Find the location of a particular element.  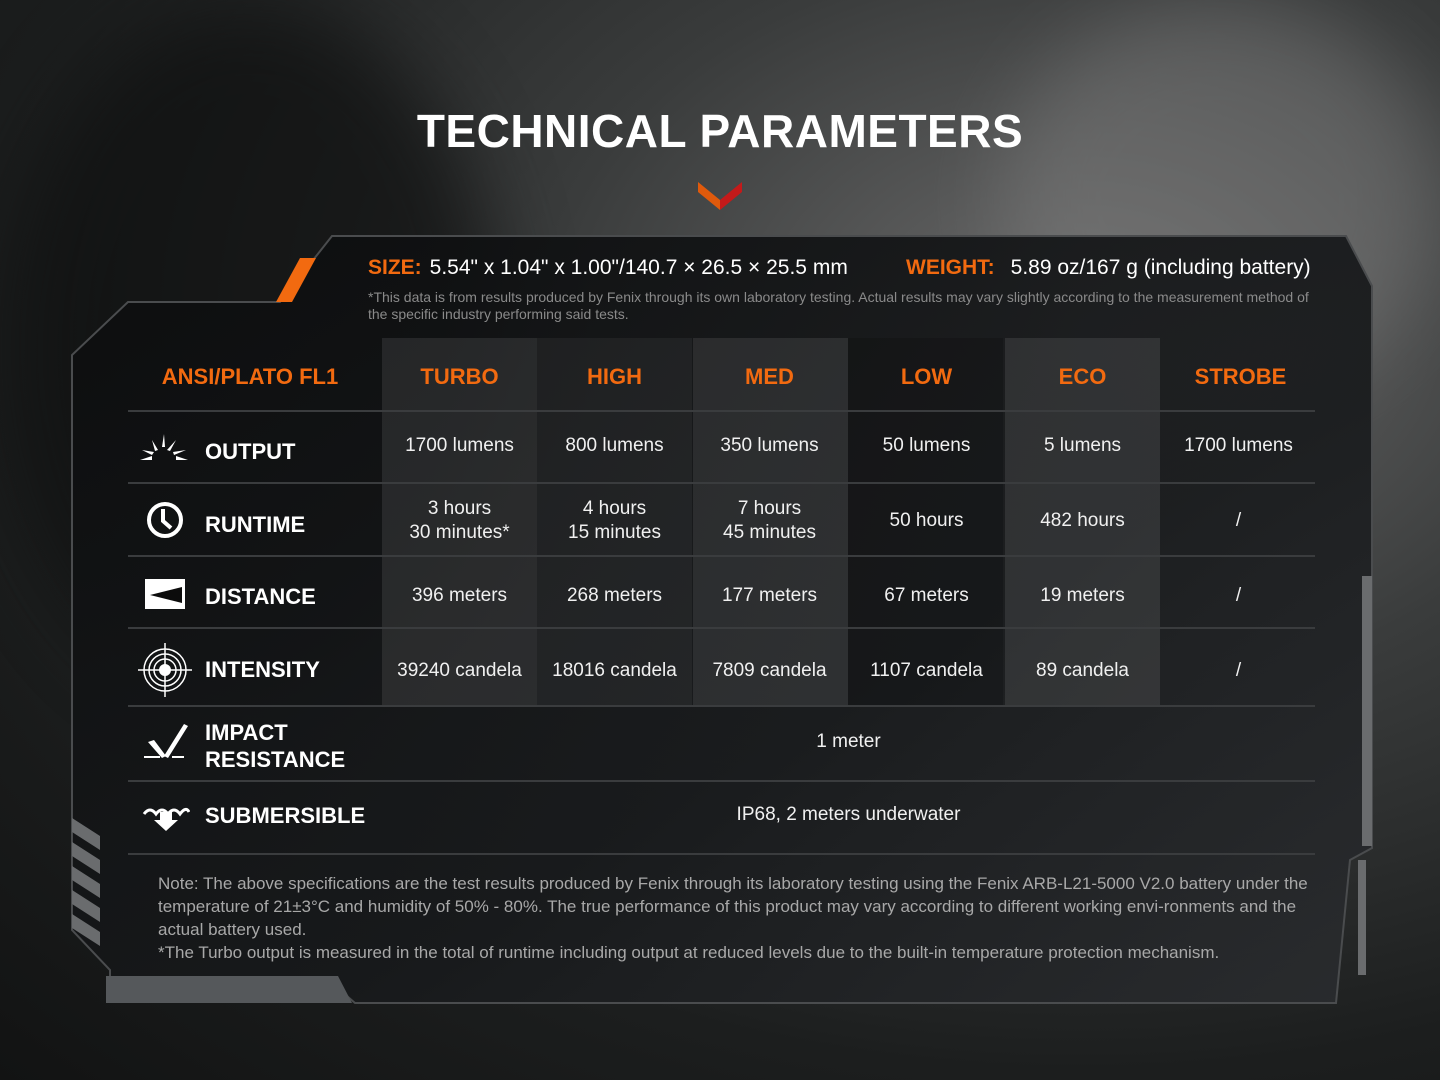

page-title: TECHNICAL PARAMETERS is located at coordinates (720, 131).